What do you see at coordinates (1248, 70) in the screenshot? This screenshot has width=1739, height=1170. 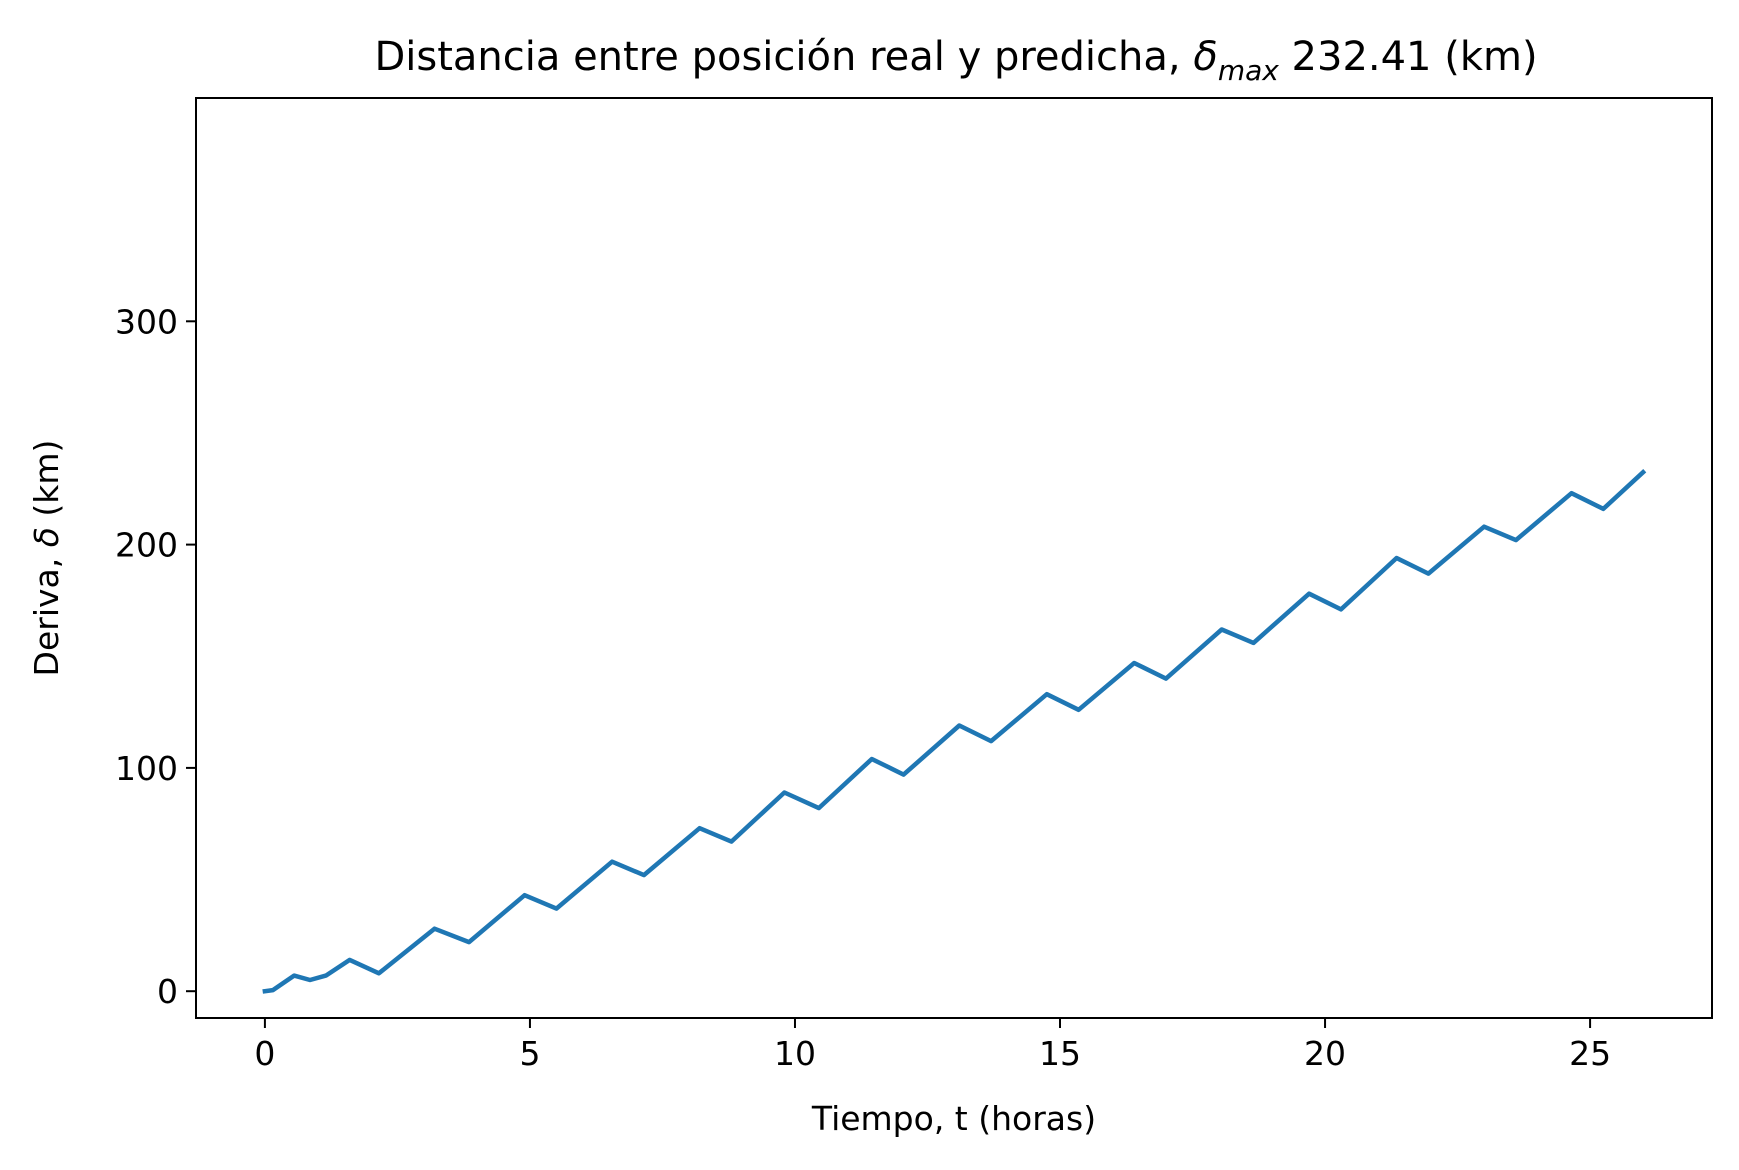 I see `chart-title-subscript: max` at bounding box center [1248, 70].